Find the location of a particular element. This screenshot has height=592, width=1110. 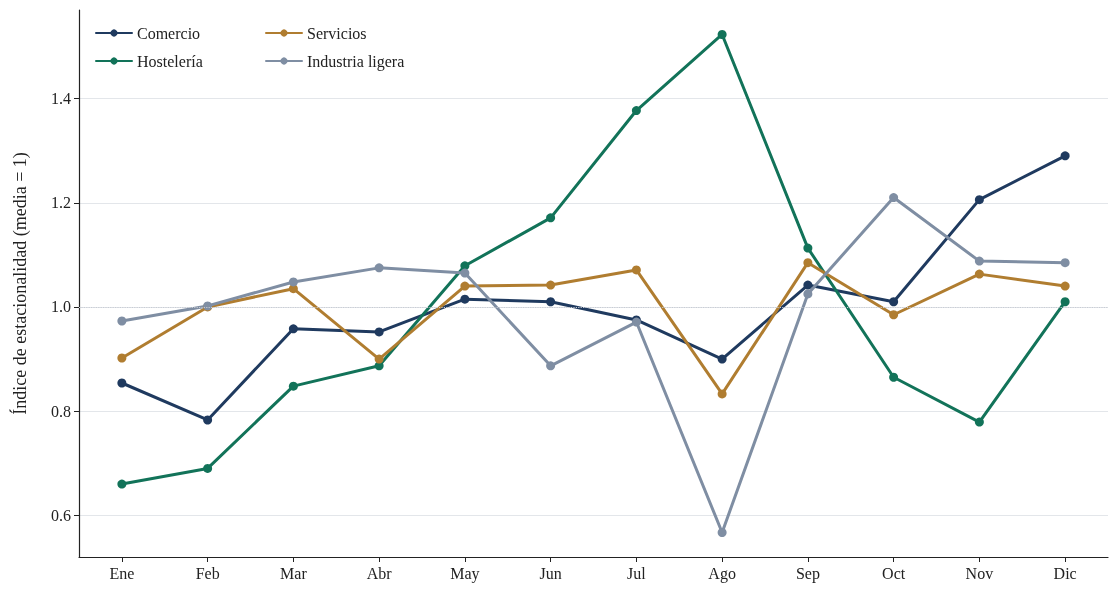

x-tick-label: Ene is located at coordinates (122, 573).